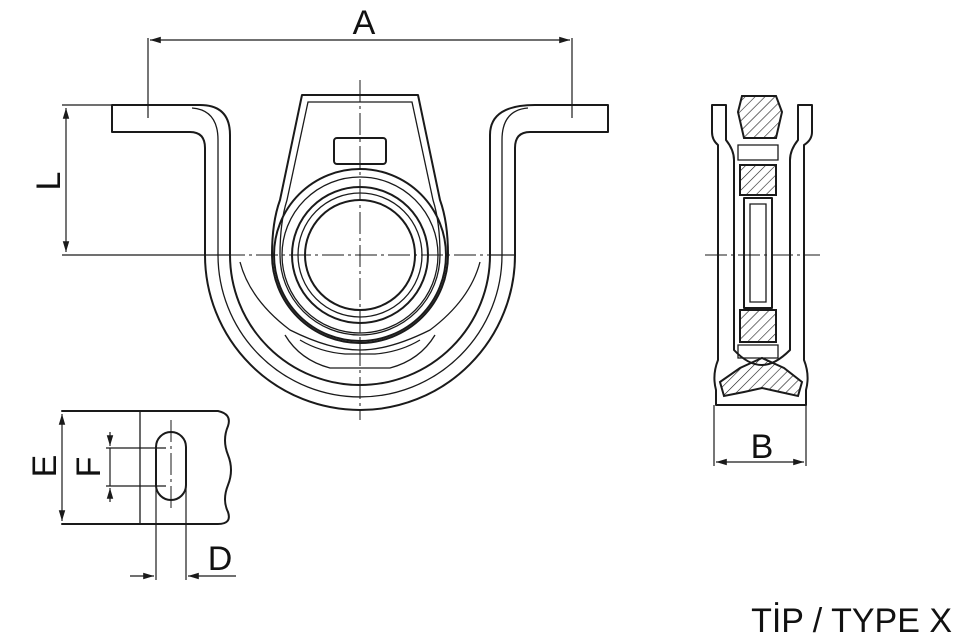 The width and height of the screenshot is (966, 644). I want to click on rubber-housing, so click(360, 219).